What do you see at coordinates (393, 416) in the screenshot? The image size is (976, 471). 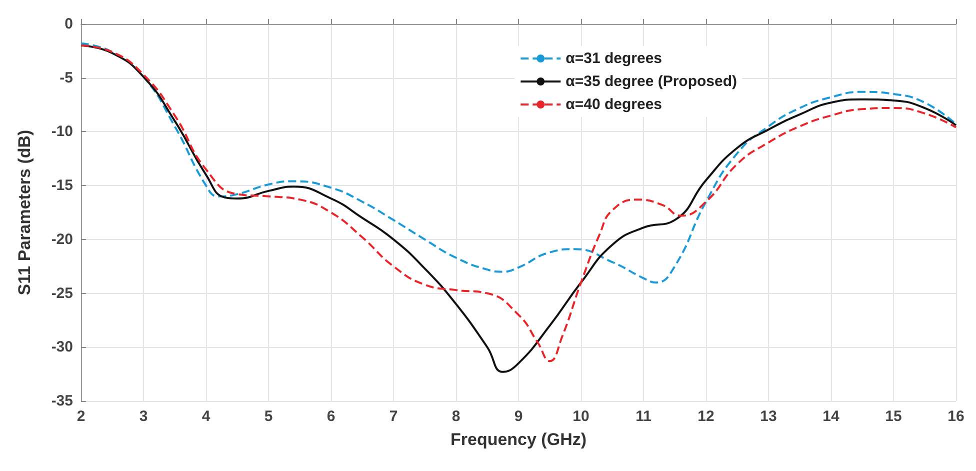 I see `x-tick-label: 7` at bounding box center [393, 416].